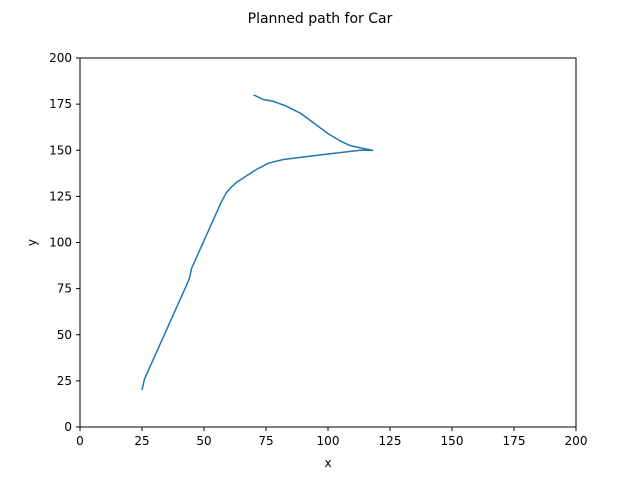 The width and height of the screenshot is (640, 480). What do you see at coordinates (141, 441) in the screenshot?
I see `x-tick-label: 25` at bounding box center [141, 441].